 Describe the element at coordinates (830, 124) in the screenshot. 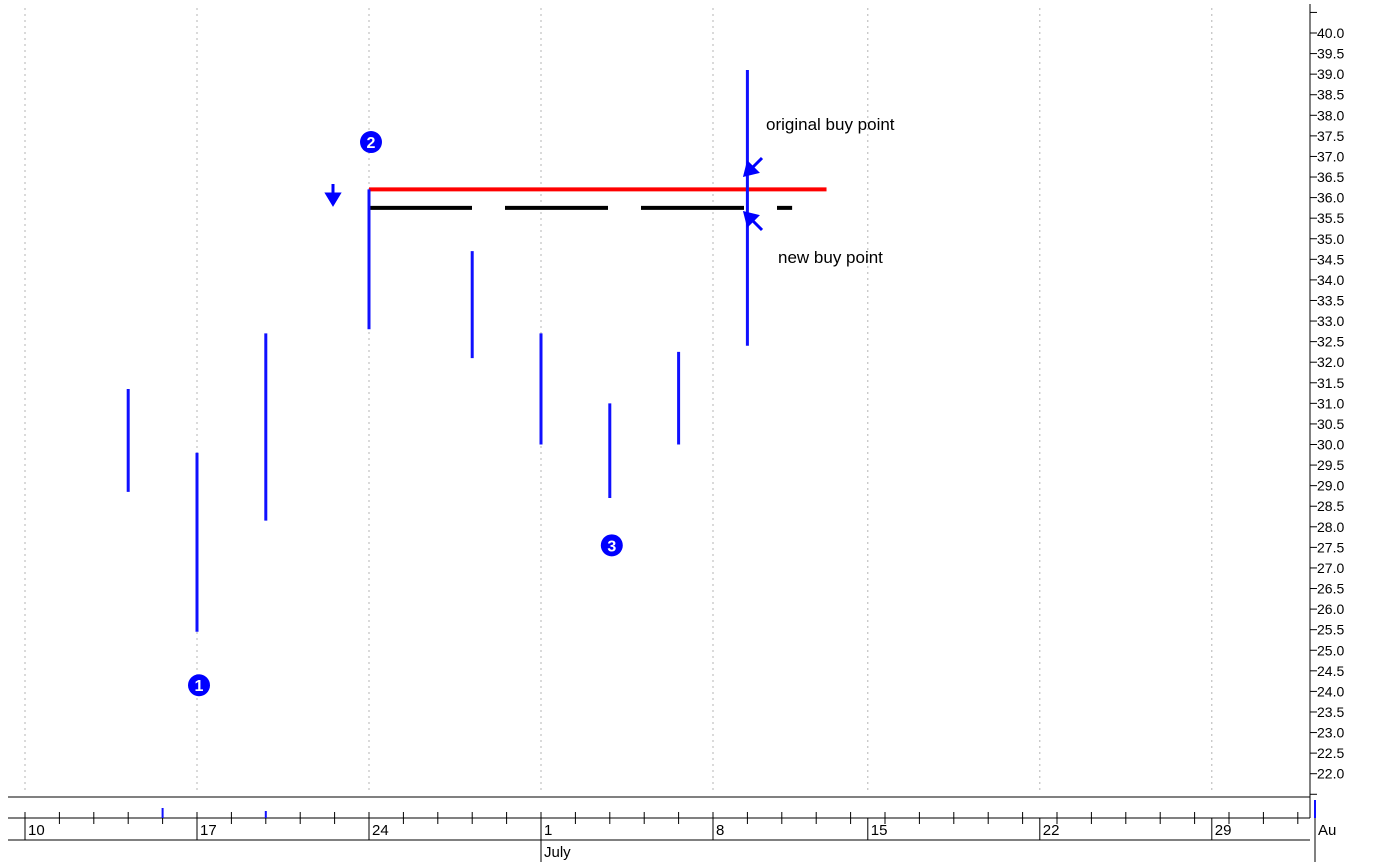

I see `original-buy-point-label: original buy point` at that location.